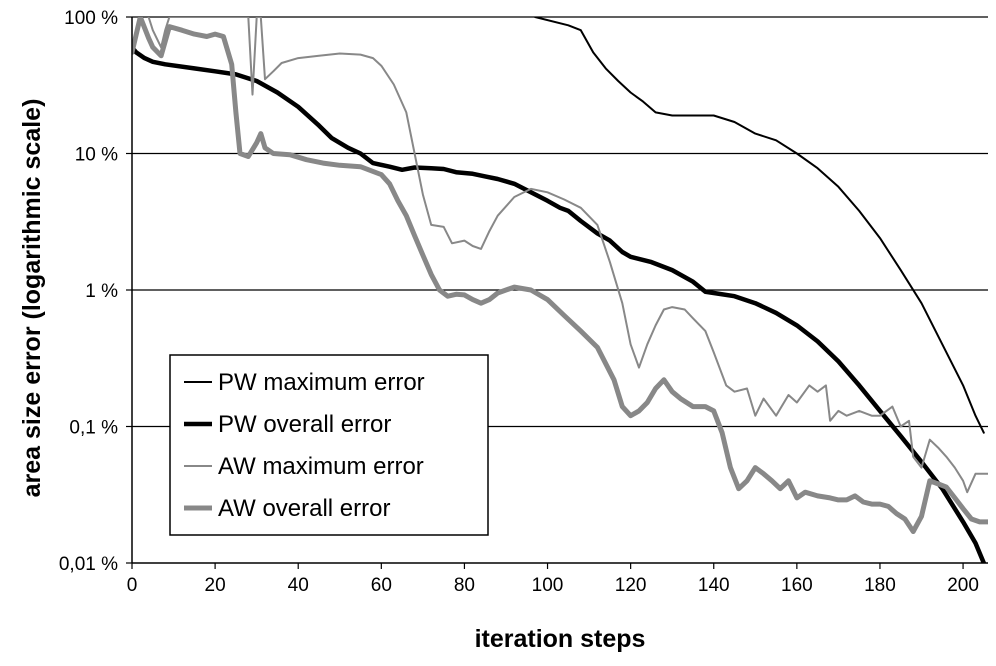  What do you see at coordinates (101, 291) in the screenshot?
I see `y-tick-label: 1 %` at bounding box center [101, 291].